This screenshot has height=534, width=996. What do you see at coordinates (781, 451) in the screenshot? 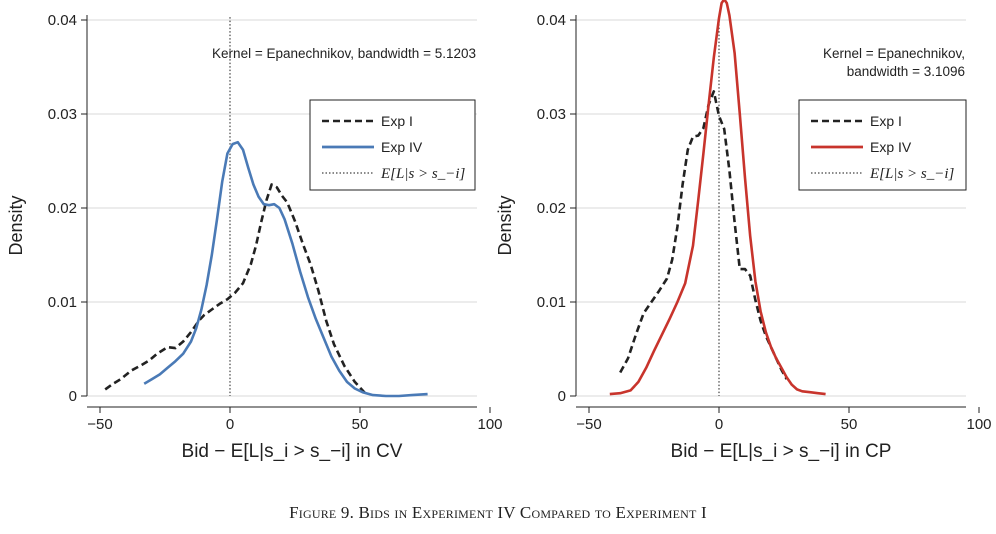
I see `x-axis-label: Bid − E[L|s_i > s_−i] in CP` at bounding box center [781, 451].